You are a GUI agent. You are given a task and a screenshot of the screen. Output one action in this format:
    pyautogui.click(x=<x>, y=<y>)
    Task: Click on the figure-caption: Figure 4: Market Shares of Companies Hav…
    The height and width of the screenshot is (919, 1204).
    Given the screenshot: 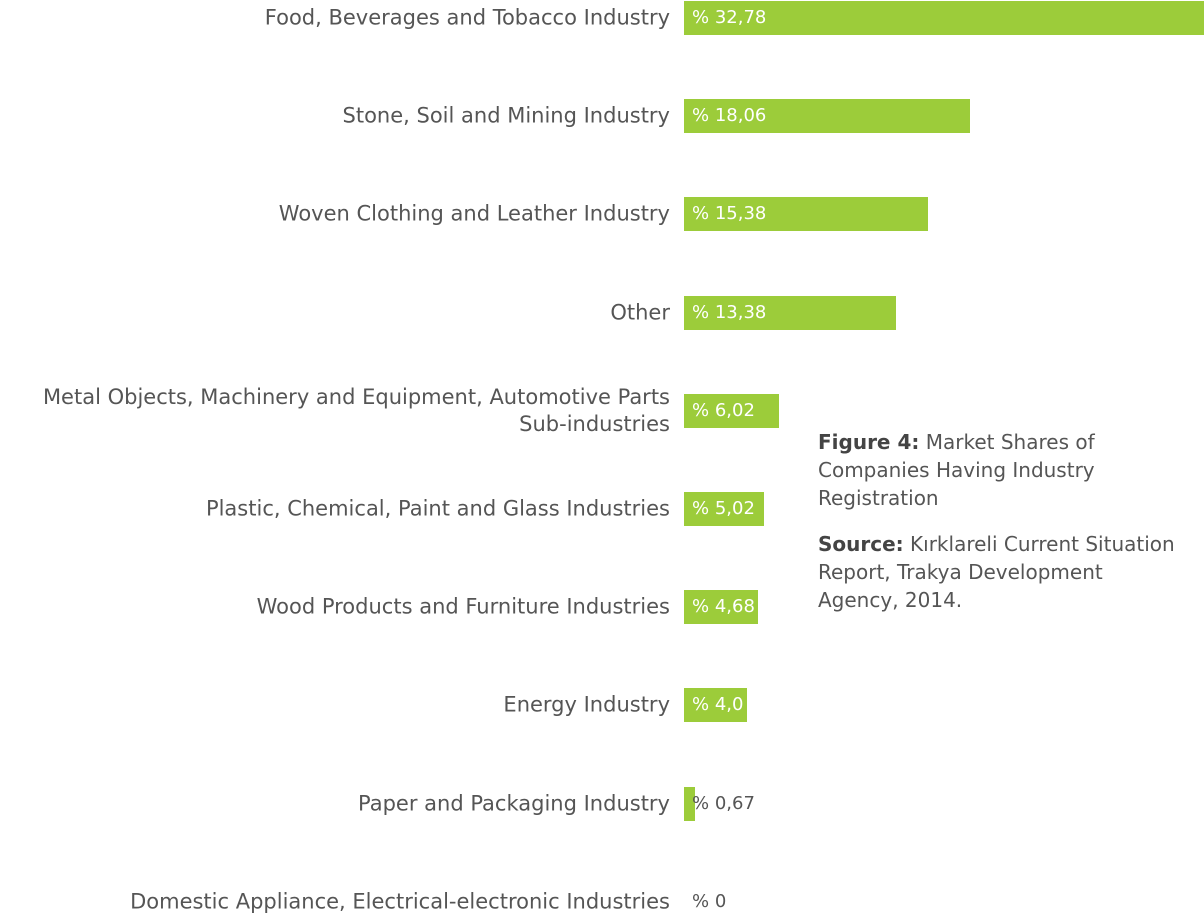 What is the action you would take?
    pyautogui.click(x=1003, y=470)
    